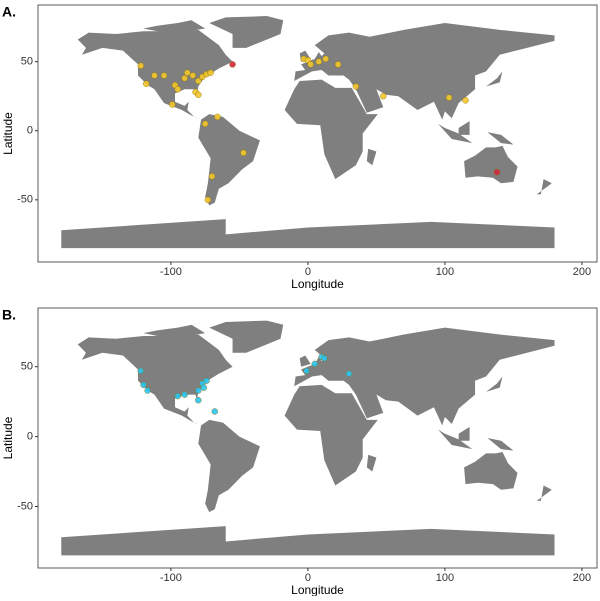 This screenshot has height=601, width=600. Describe the element at coordinates (9, 12) in the screenshot. I see `panel-label: A.` at that location.